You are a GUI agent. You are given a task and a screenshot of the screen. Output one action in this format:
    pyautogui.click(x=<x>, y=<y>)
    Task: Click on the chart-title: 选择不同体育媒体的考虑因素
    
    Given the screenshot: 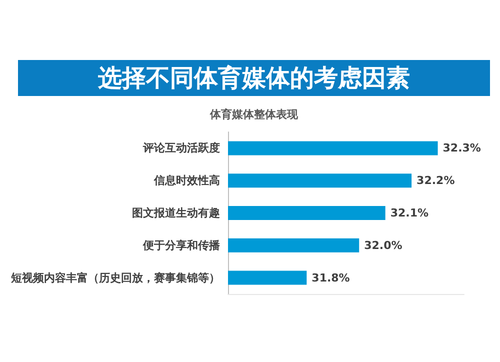 What is the action you would take?
    pyautogui.click(x=253, y=78)
    